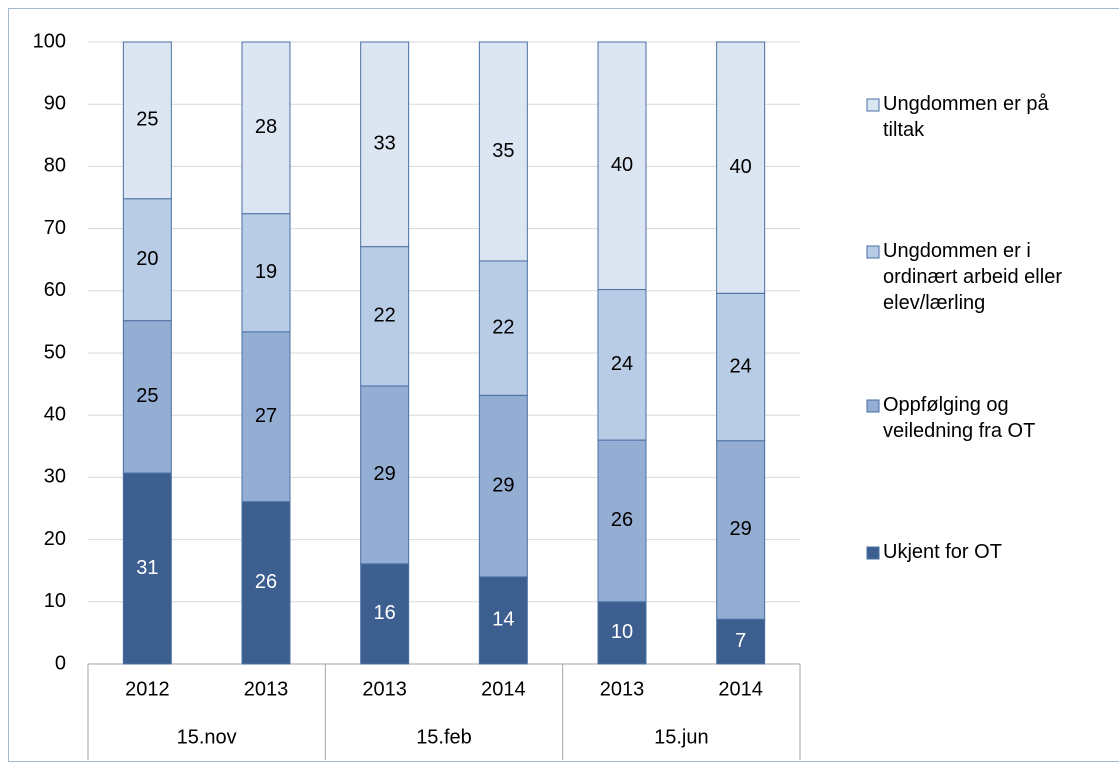 The height and width of the screenshot is (771, 1119). I want to click on data-label: 20, so click(147, 259).